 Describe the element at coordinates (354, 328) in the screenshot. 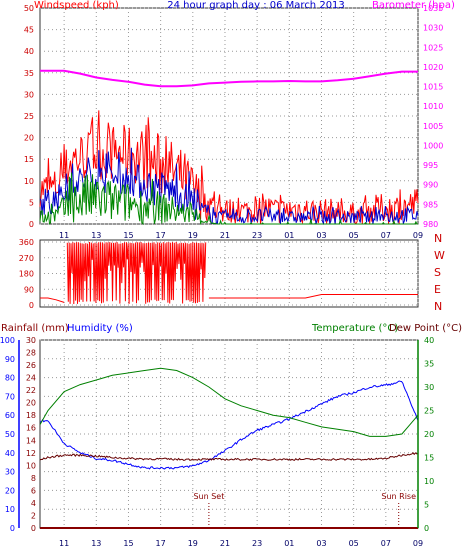

I see `temperature-axis-label: Temperature (°C)` at that location.